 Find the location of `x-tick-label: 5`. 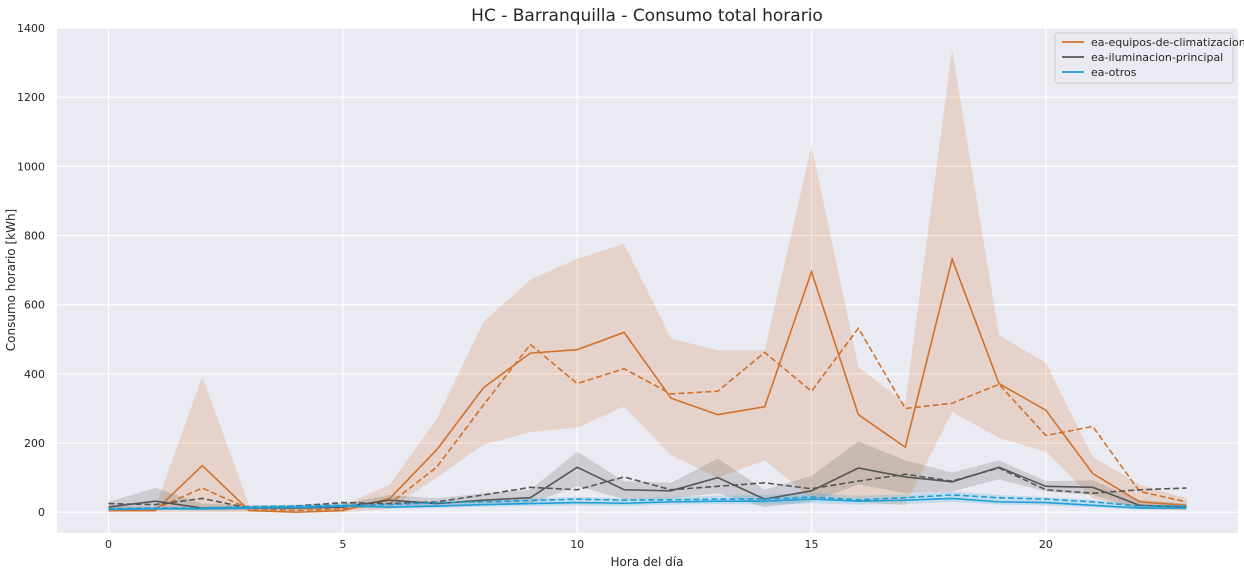

x-tick-label: 5 is located at coordinates (342, 544).